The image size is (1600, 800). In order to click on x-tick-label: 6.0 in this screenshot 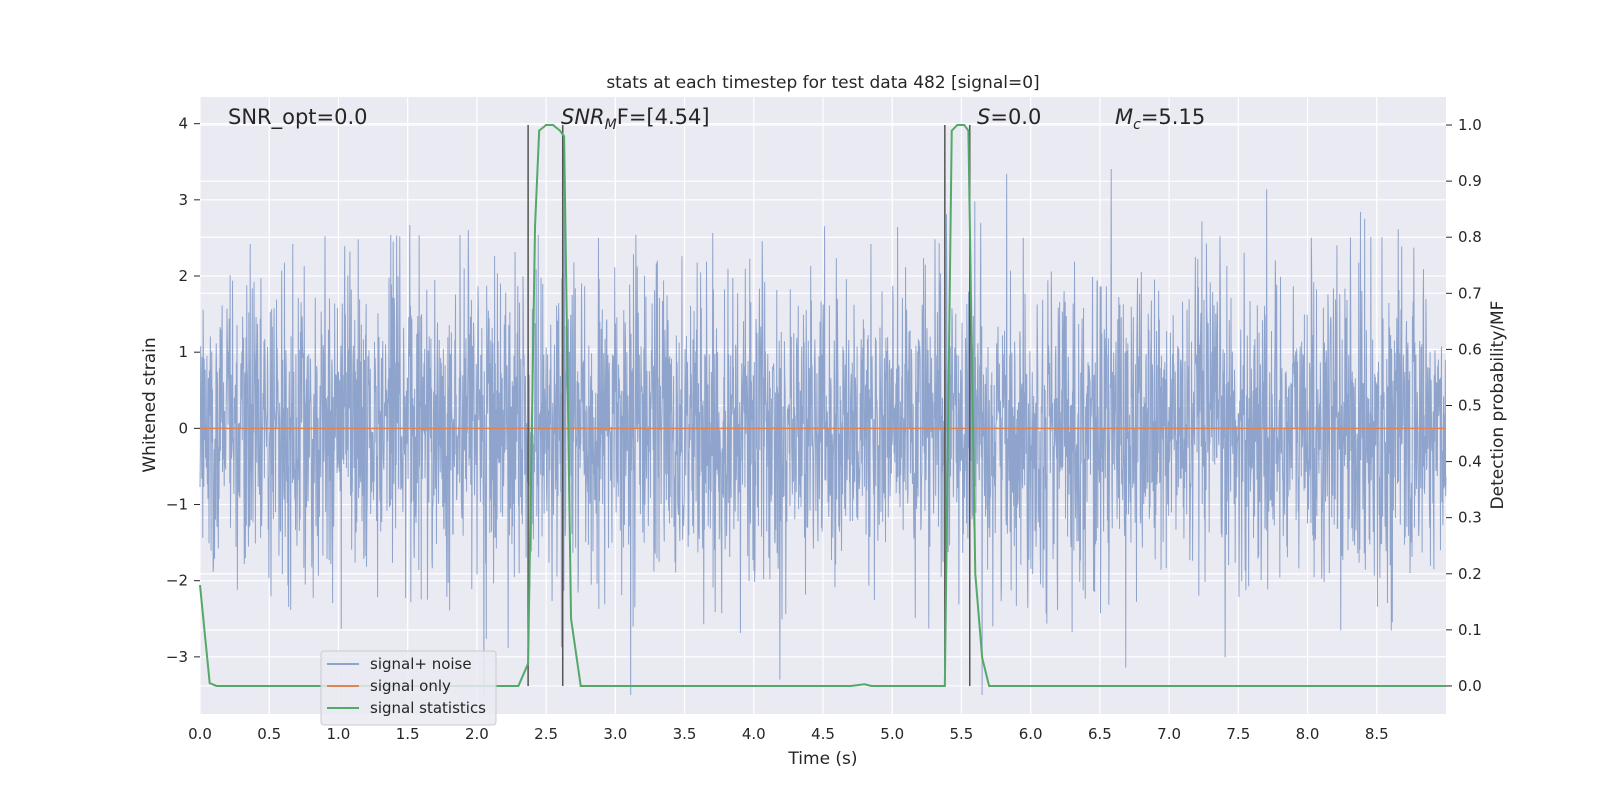, I will do `click(1031, 734)`.